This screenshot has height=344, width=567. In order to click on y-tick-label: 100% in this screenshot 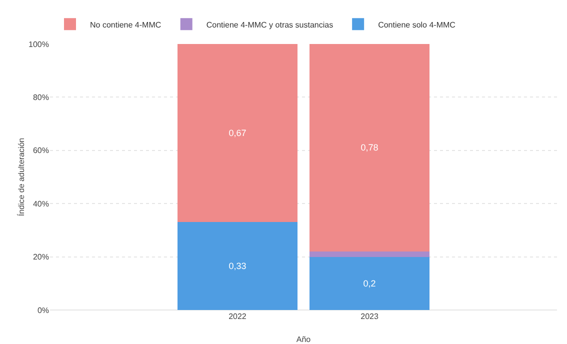, I will do `click(38, 44)`.